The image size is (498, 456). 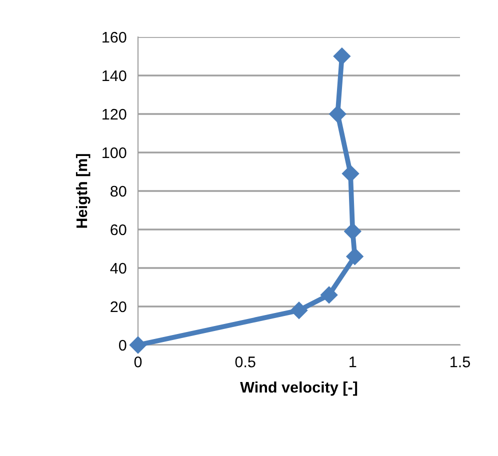 What do you see at coordinates (114, 37) in the screenshot?
I see `y-tick-label: 160` at bounding box center [114, 37].